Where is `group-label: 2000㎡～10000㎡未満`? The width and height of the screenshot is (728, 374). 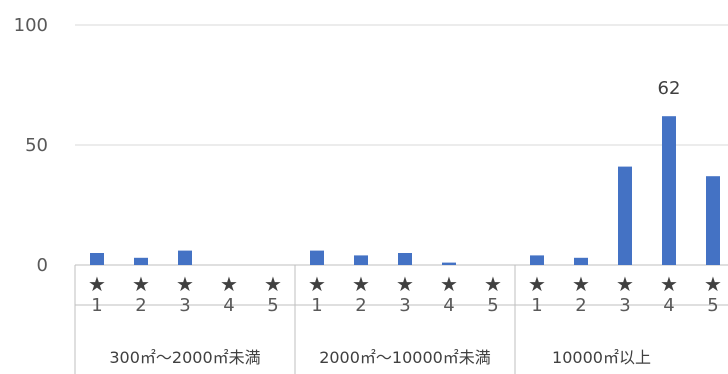 group-label: 2000㎡～10000㎡未満 is located at coordinates (405, 357).